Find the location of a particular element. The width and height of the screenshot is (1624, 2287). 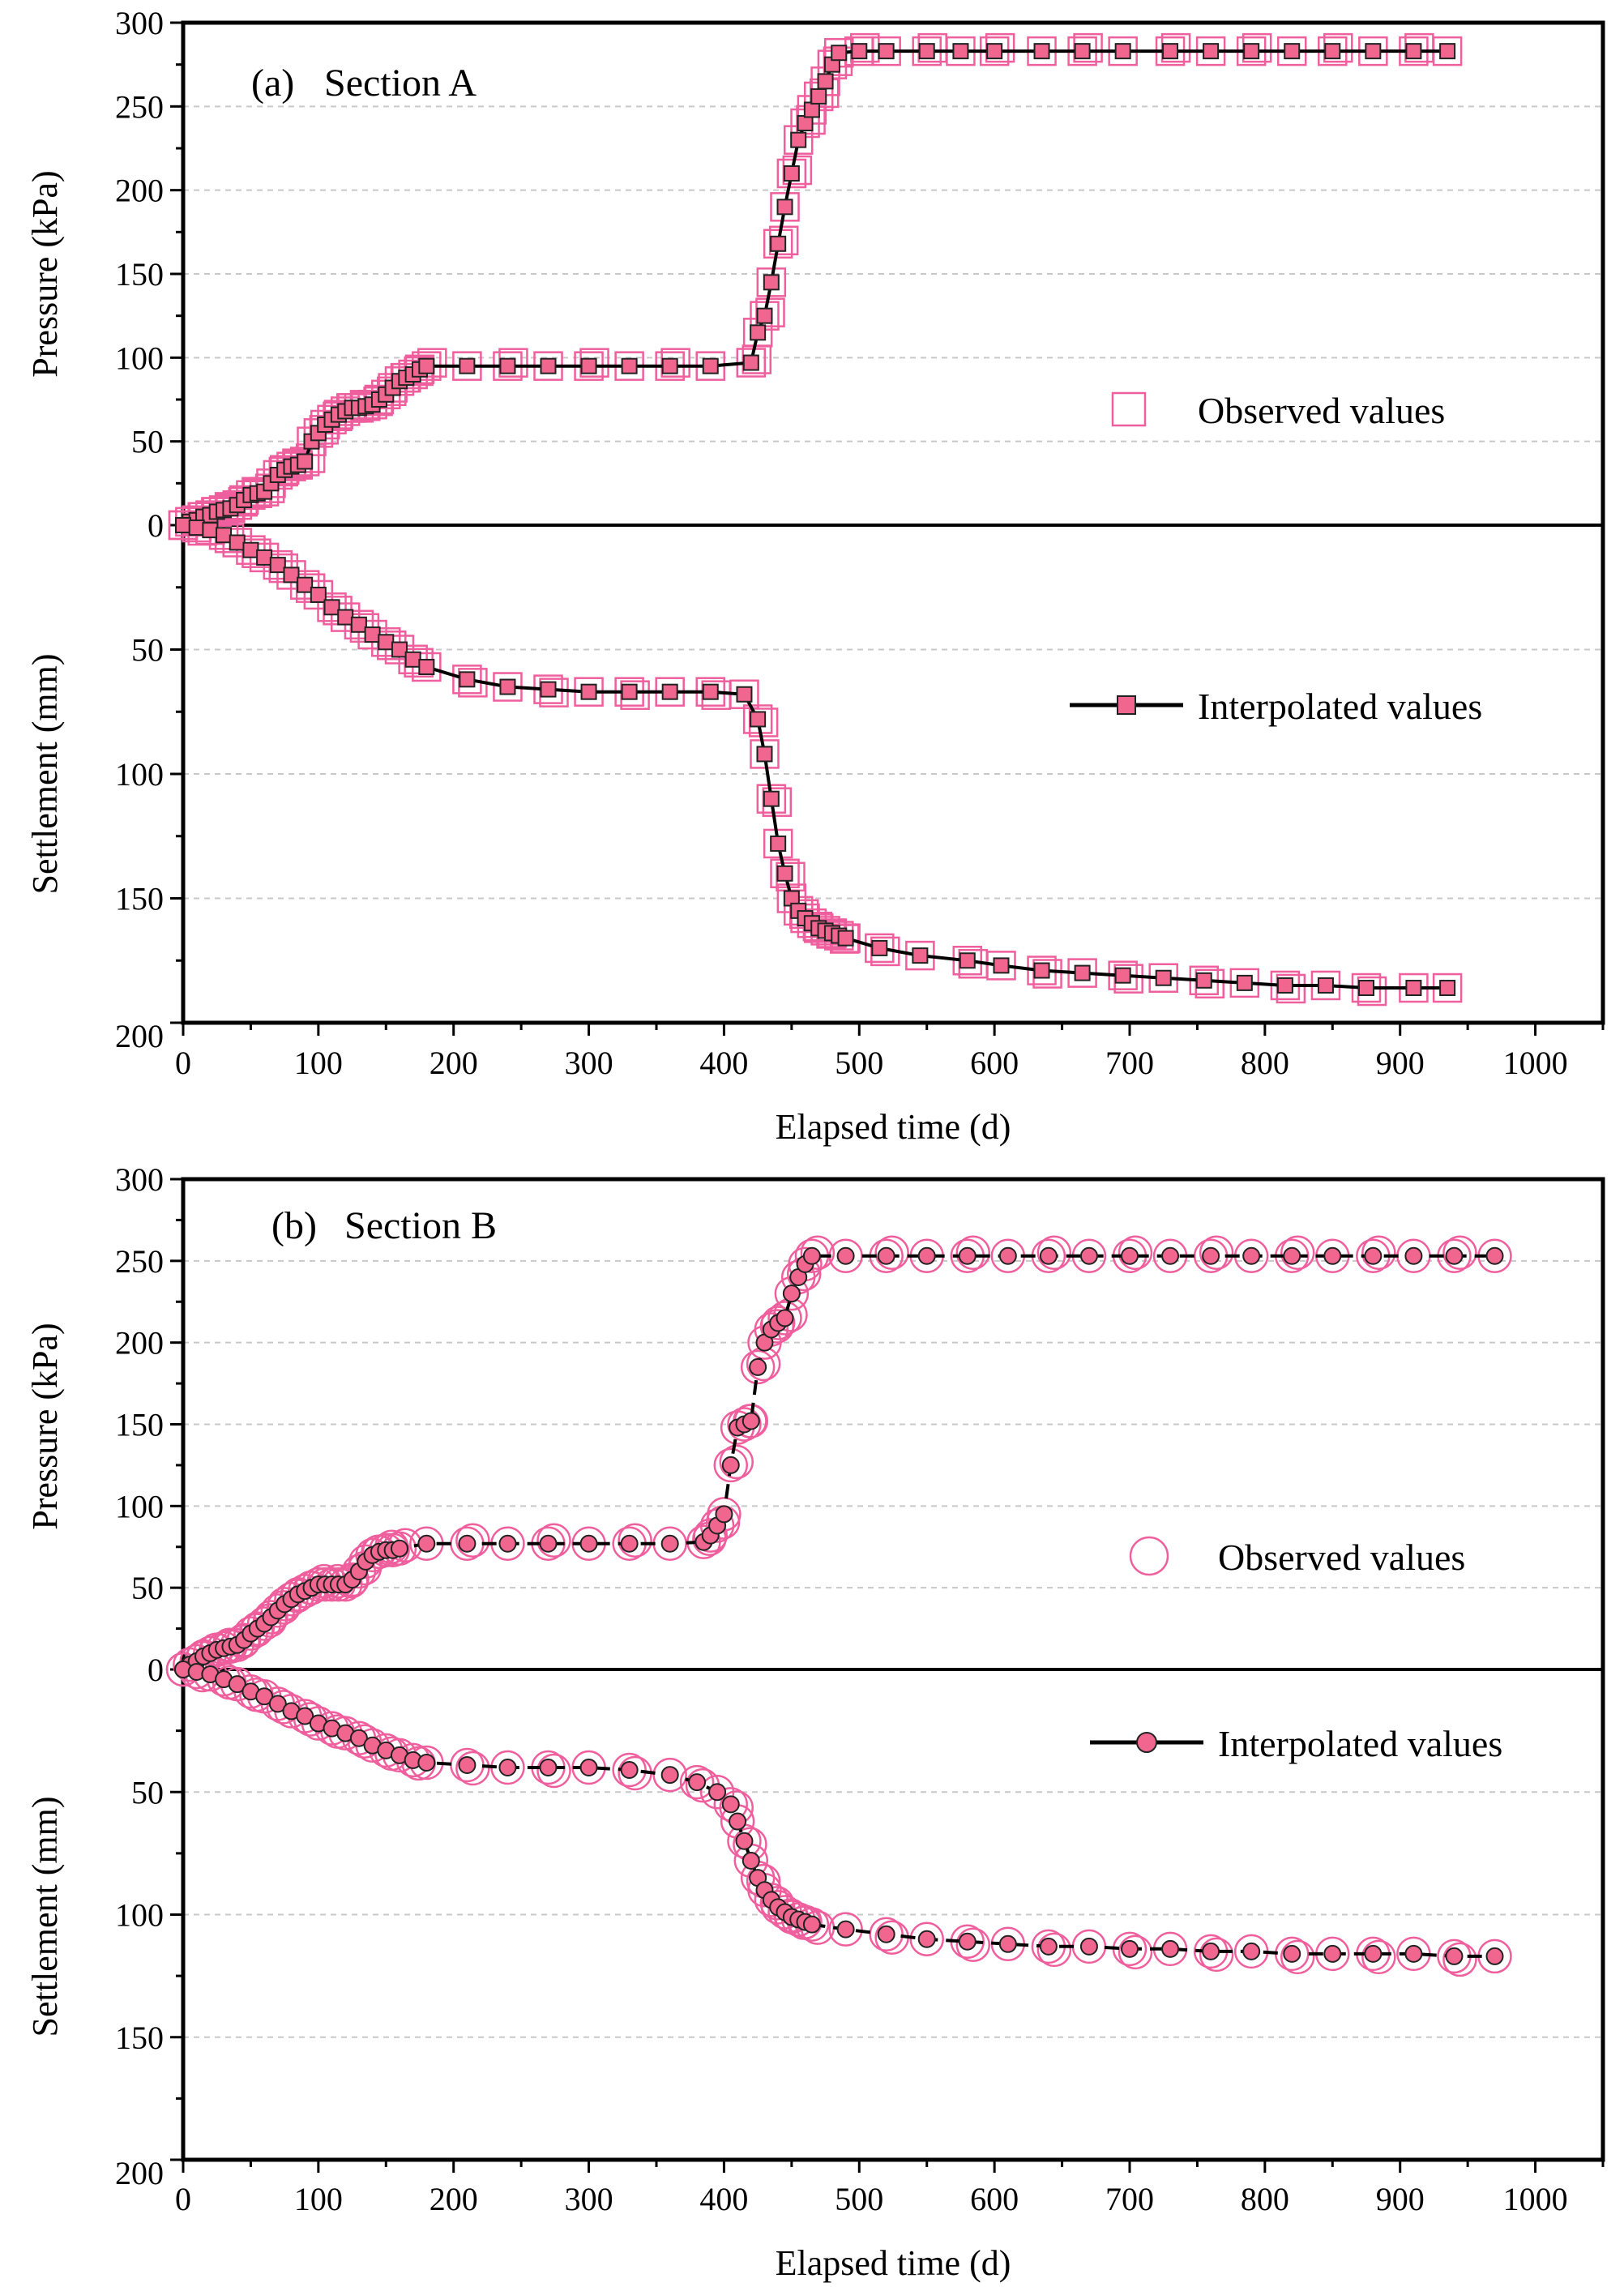

pressure-tick-label: 250 is located at coordinates (139, 1261).